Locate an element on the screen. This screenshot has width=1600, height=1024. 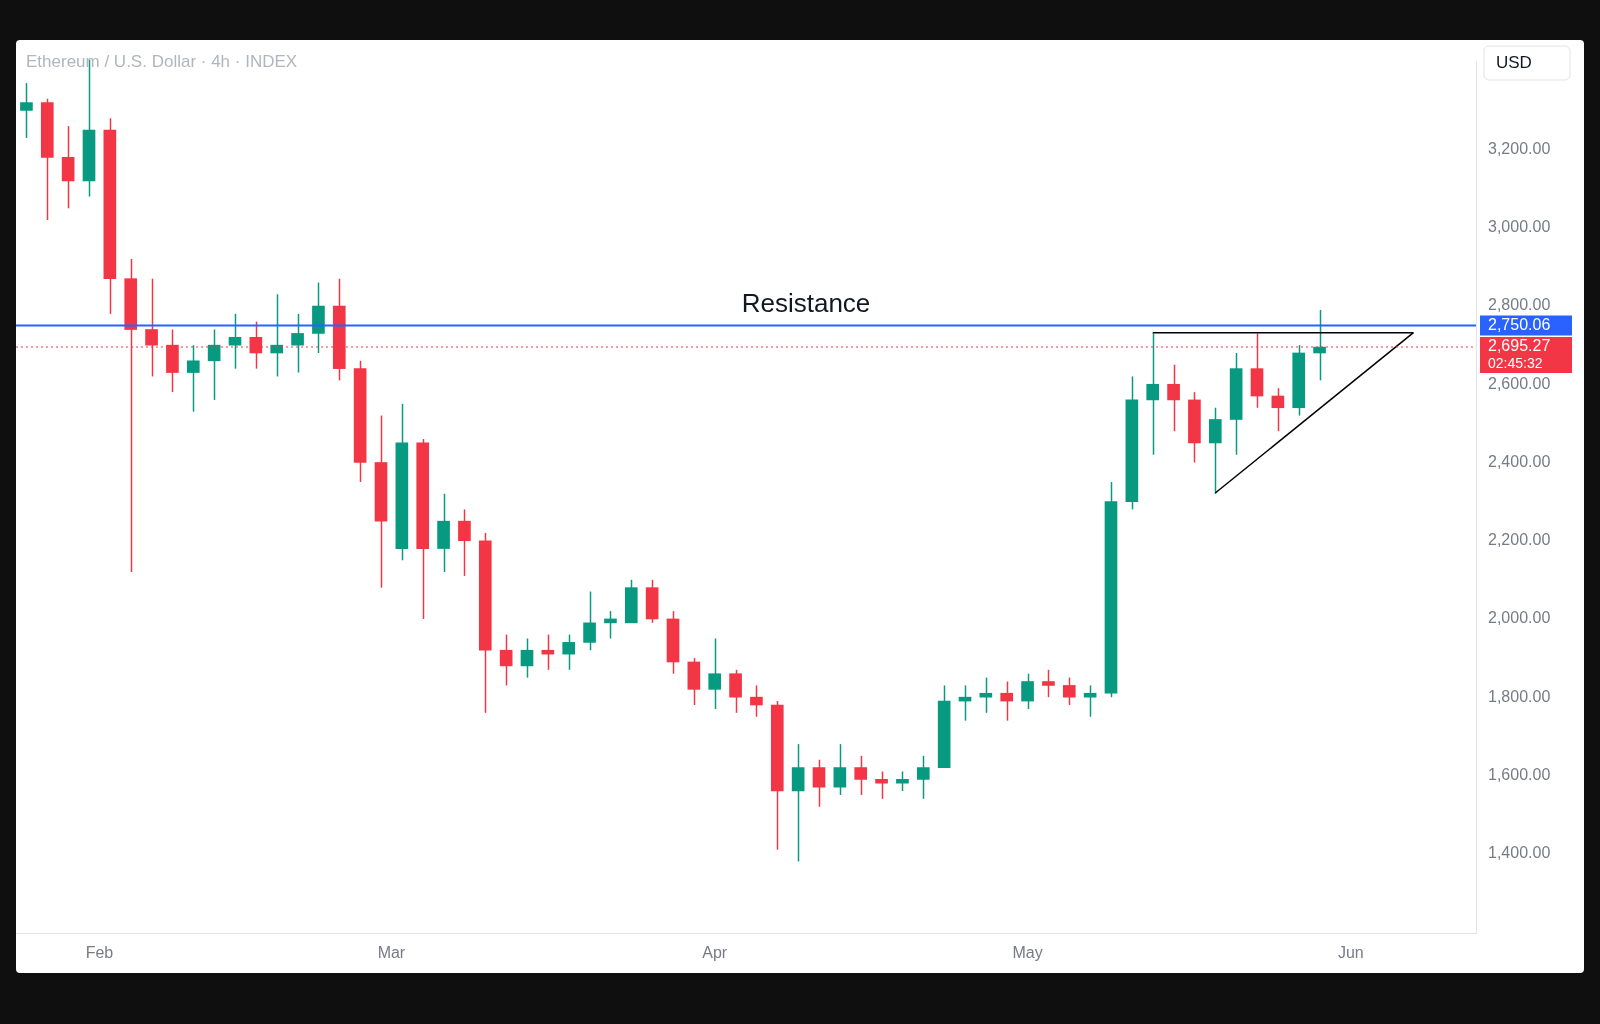
ref-line-label: 2,695.27 is located at coordinates (1519, 346).